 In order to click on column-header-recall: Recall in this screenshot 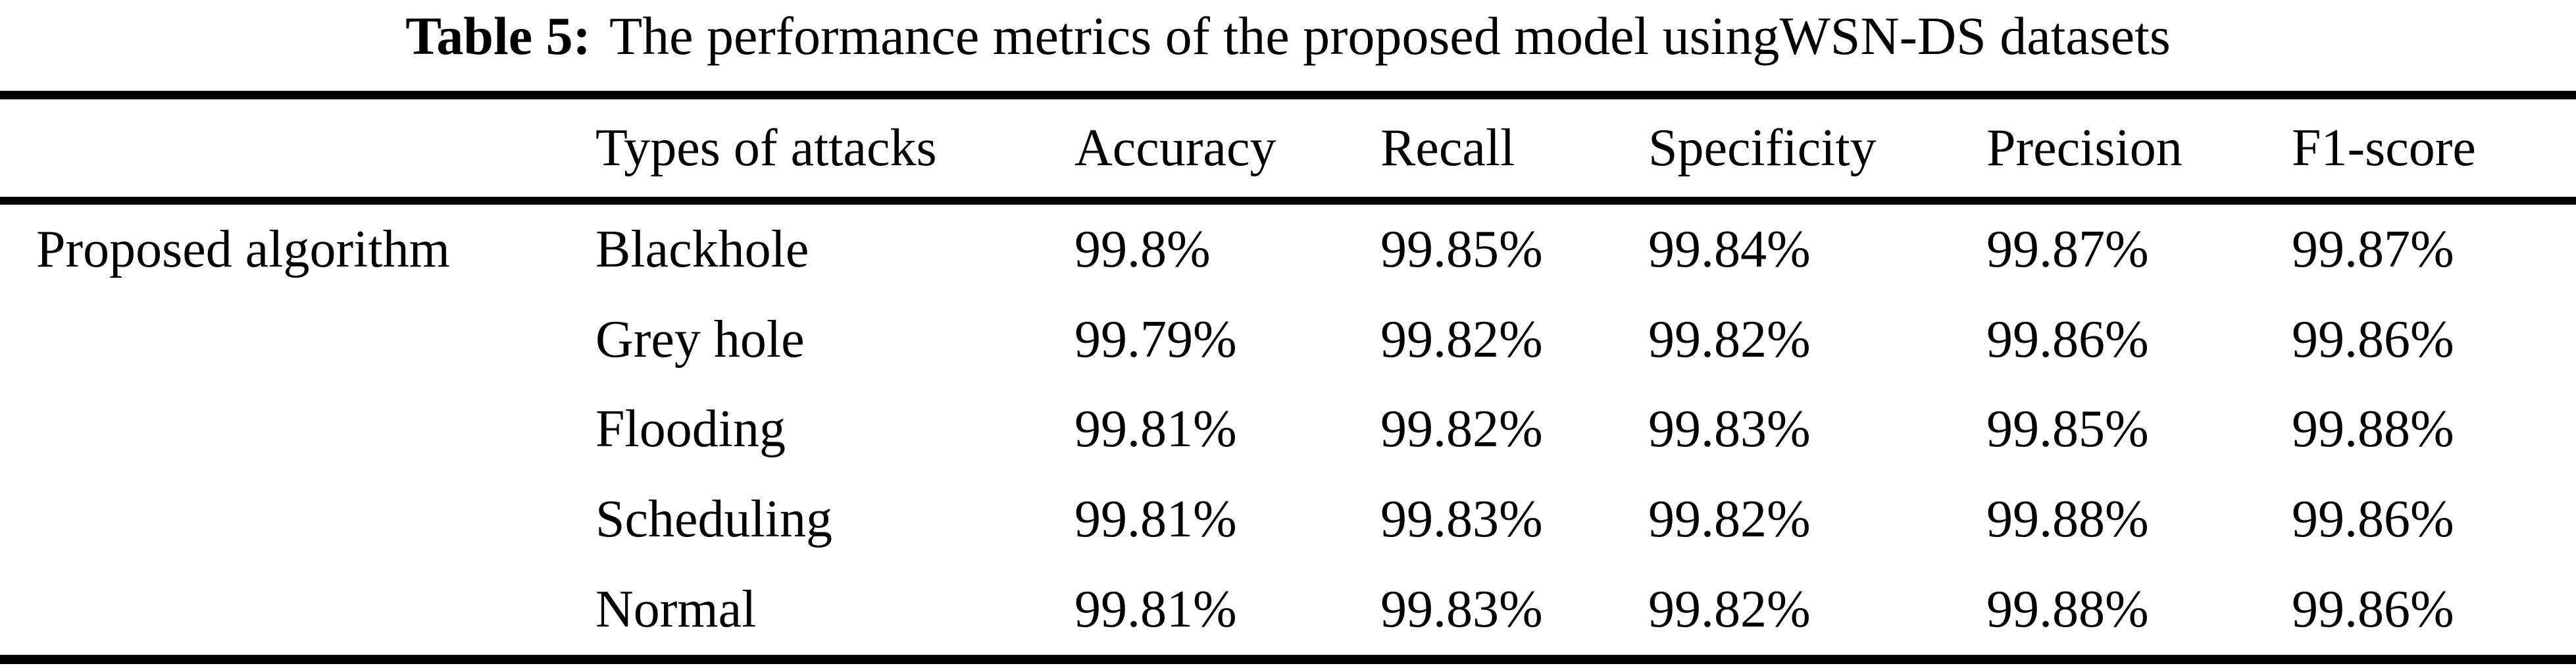, I will do `click(1447, 147)`.